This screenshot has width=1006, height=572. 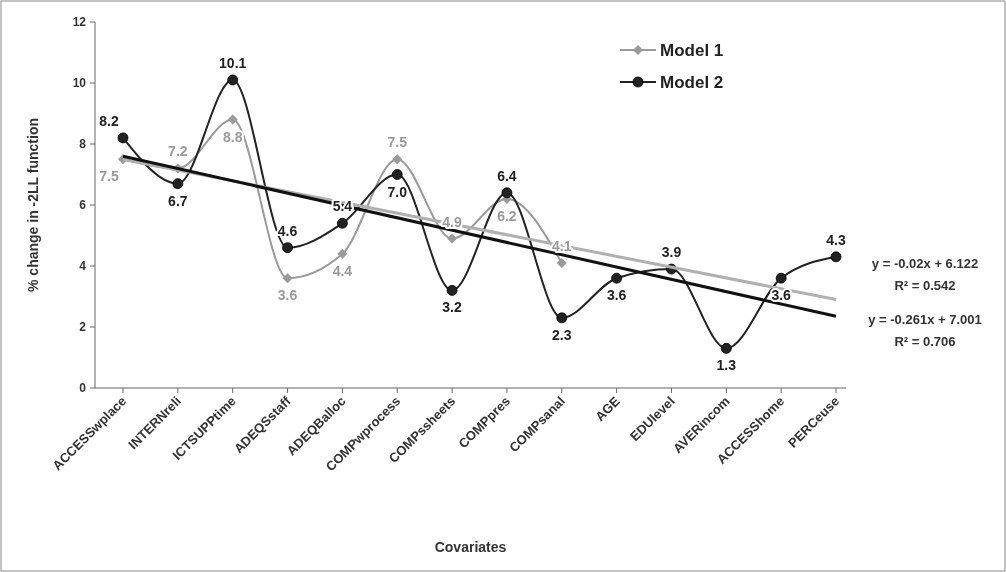 I want to click on data-label: 8.8, so click(x=232, y=136).